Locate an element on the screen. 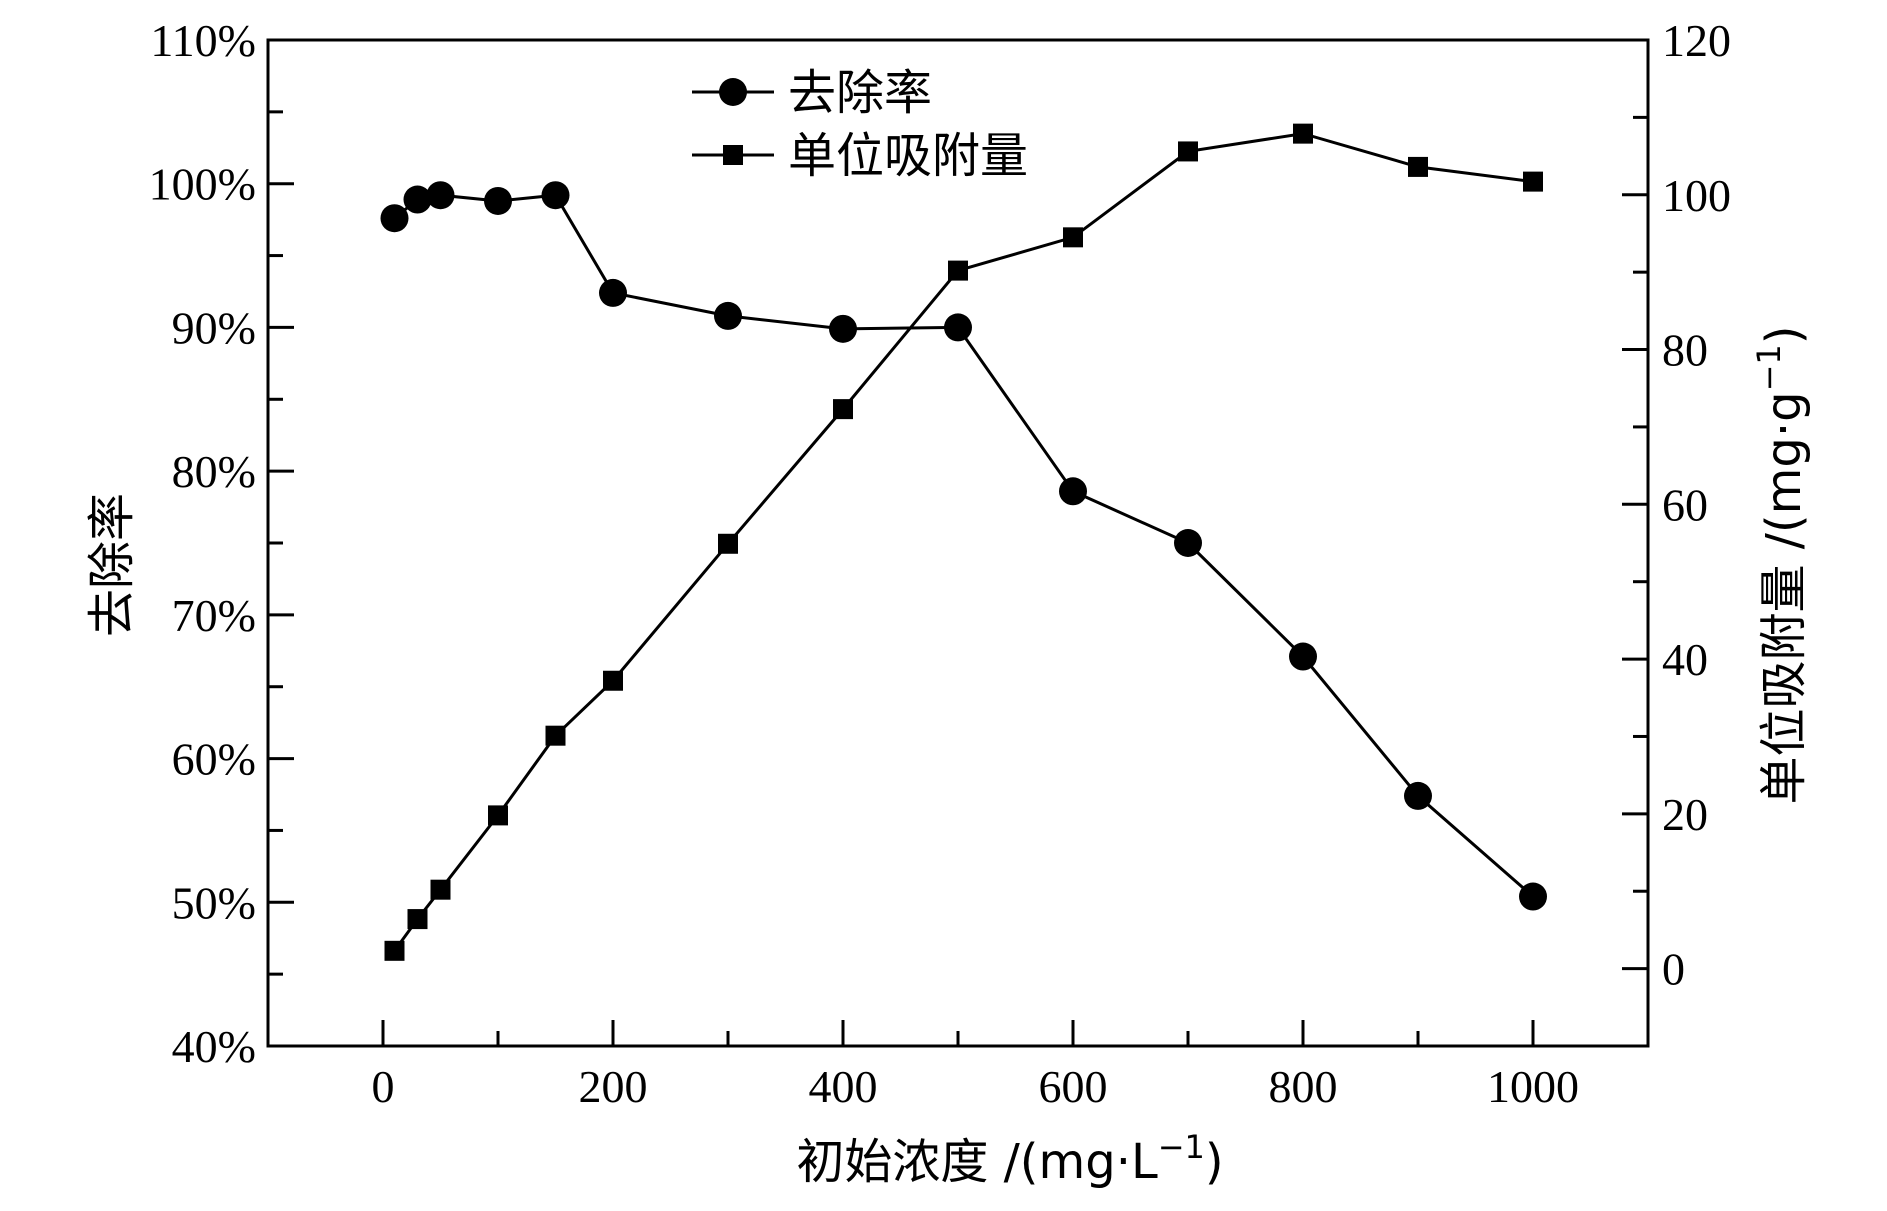 This screenshot has height=1211, width=1887. y-left-tick-label: 60% is located at coordinates (214, 759).